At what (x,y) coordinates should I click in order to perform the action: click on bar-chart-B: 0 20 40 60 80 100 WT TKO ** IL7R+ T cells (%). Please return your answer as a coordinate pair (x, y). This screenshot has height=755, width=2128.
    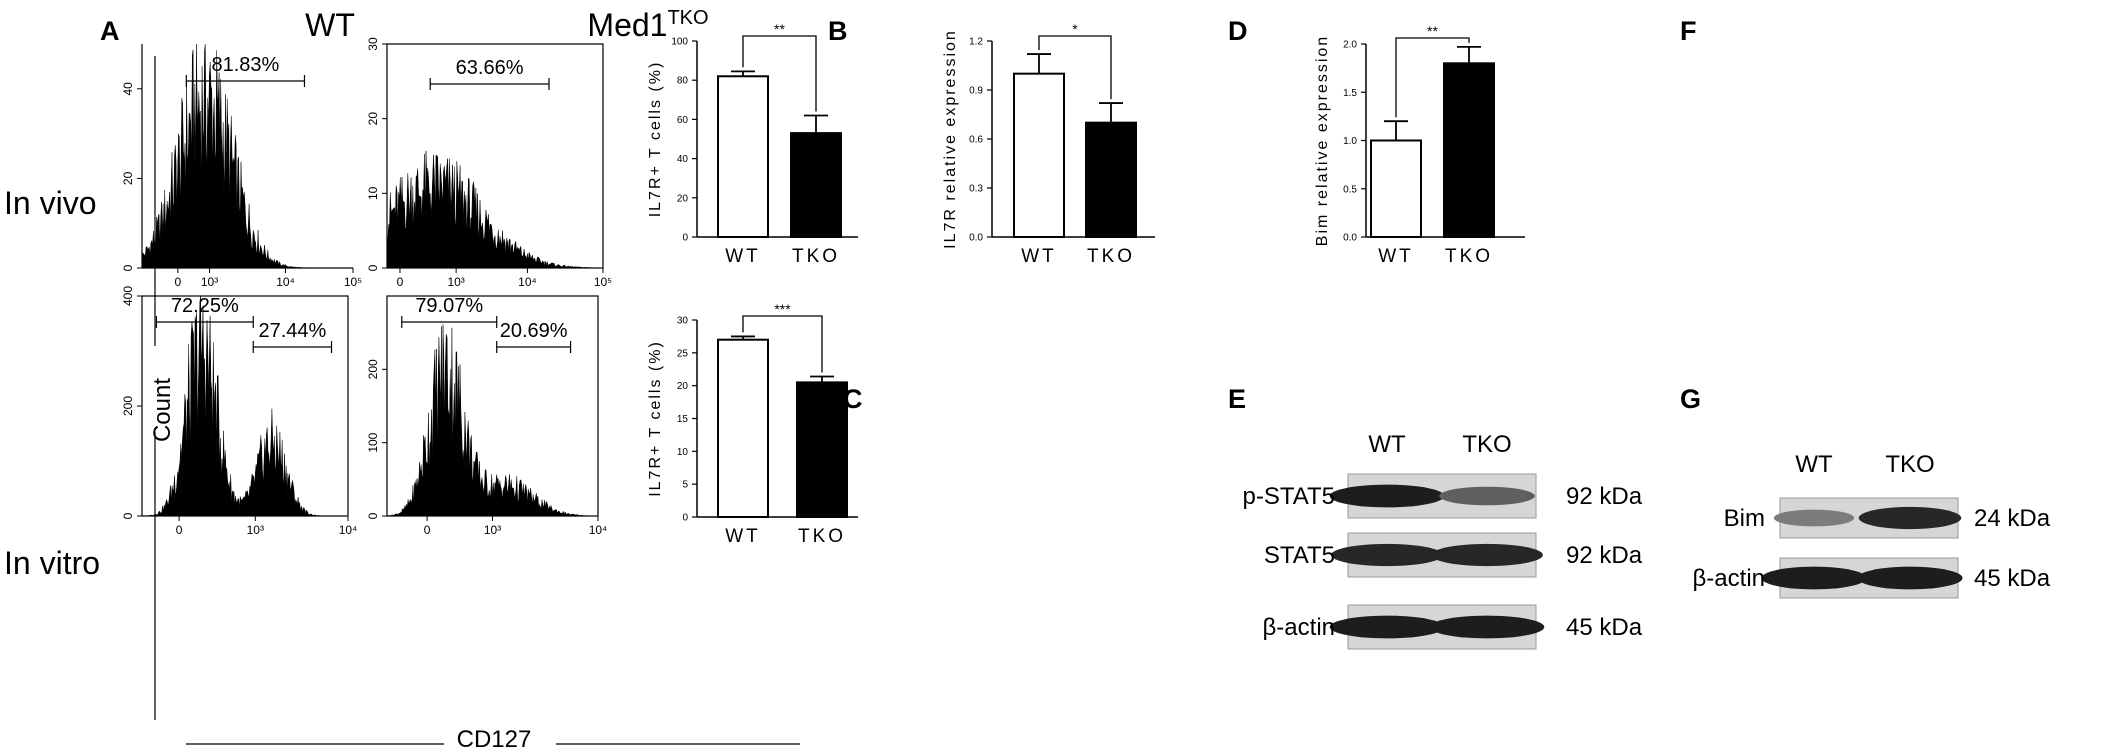
    Looking at the image, I should click on (752, 144).